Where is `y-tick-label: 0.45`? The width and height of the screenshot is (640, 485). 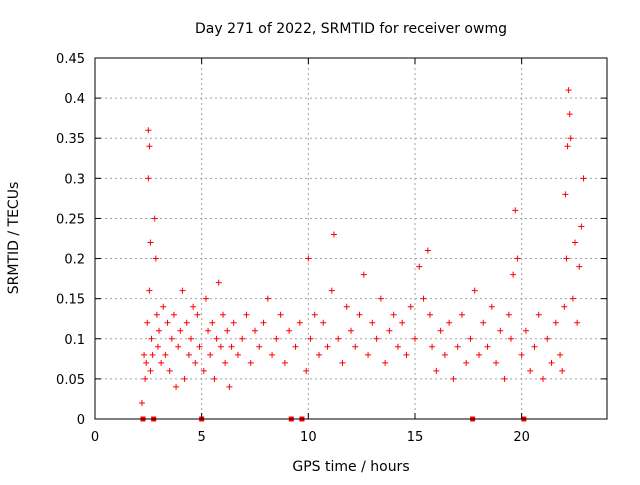 y-tick-label: 0.45 is located at coordinates (70, 59).